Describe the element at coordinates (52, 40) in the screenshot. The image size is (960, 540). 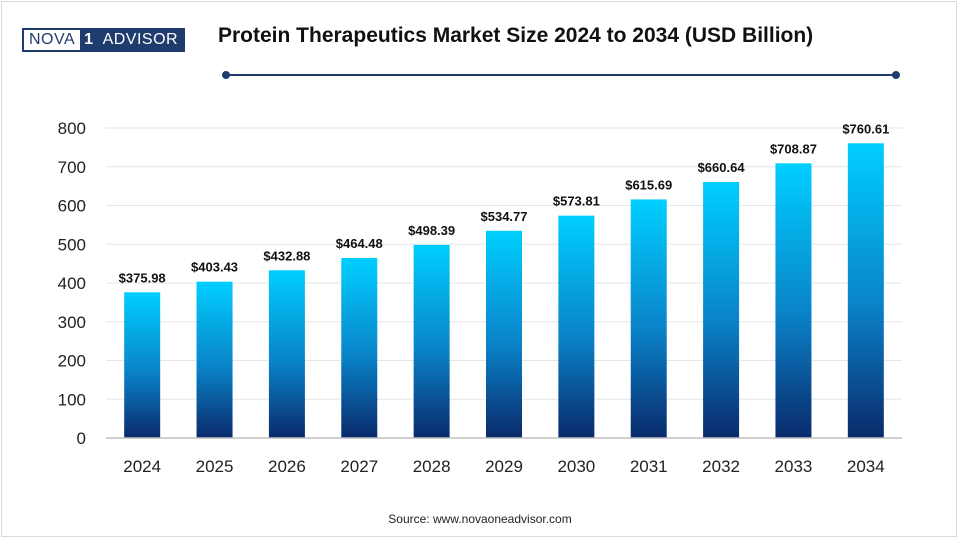
I see `logo-part-nova: NOVA` at that location.